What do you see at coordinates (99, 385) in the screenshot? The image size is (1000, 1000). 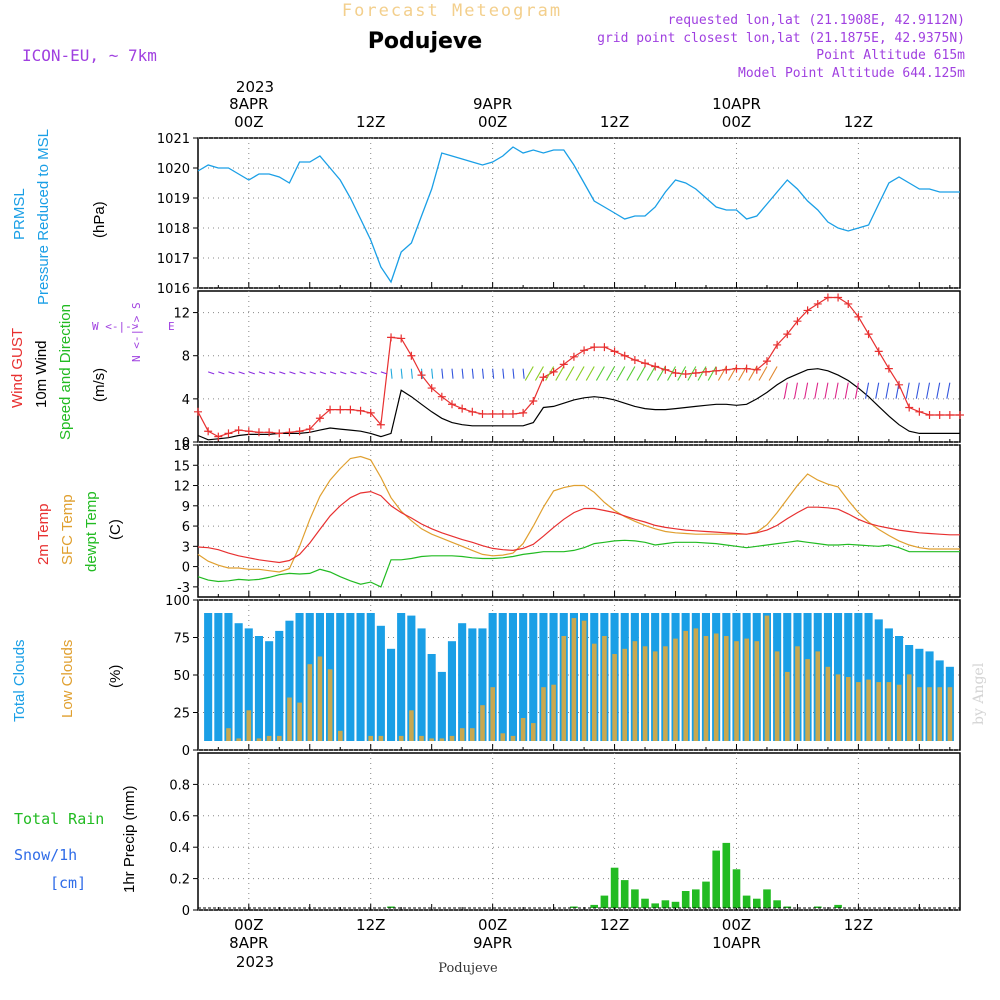 I see `wind-unit: (m/s)` at bounding box center [99, 385].